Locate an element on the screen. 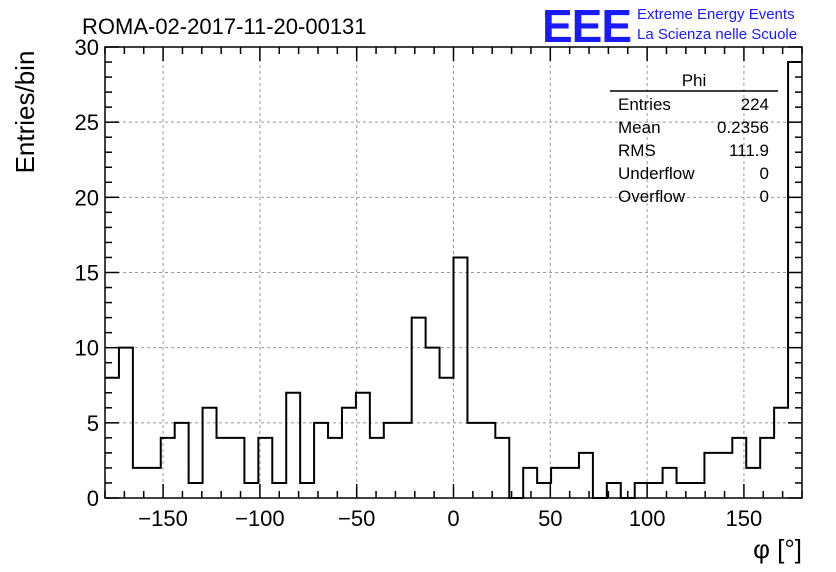 This screenshot has width=836, height=572. x-tick-label: 0 is located at coordinates (453, 518).